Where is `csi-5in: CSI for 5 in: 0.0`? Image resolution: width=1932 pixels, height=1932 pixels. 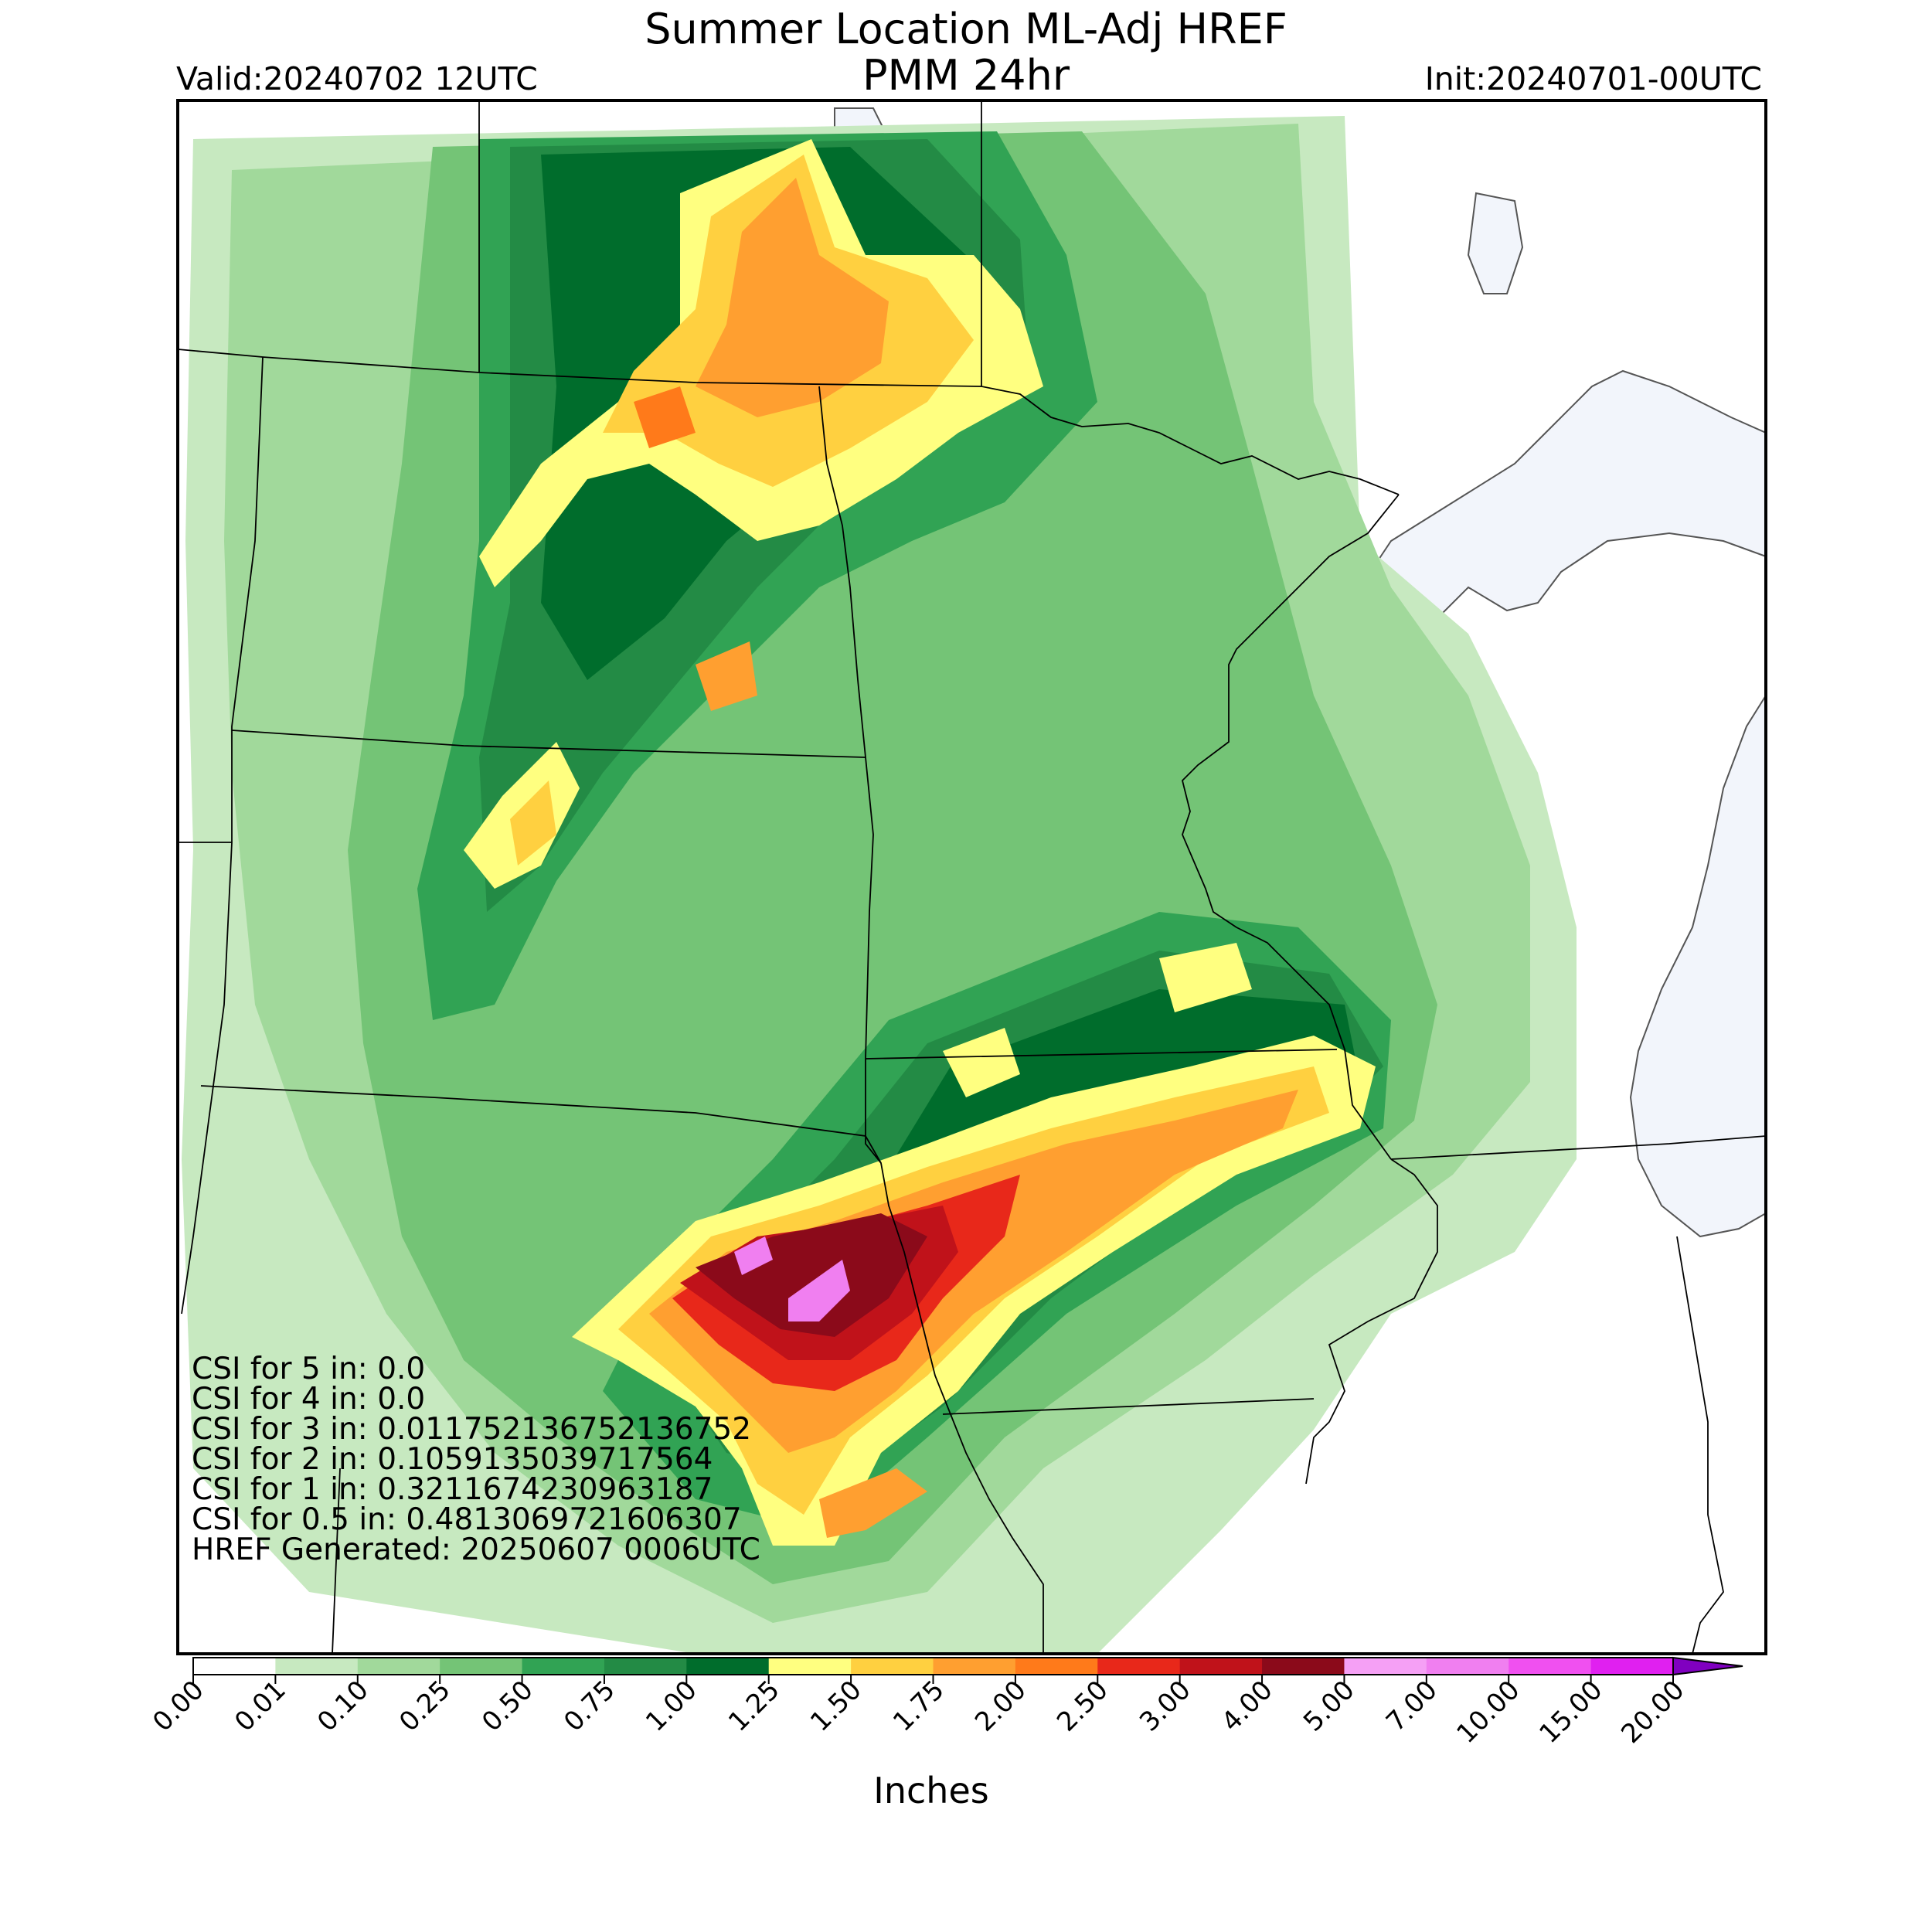 csi-5in: CSI for 5 in: 0.0 is located at coordinates (309, 1369).